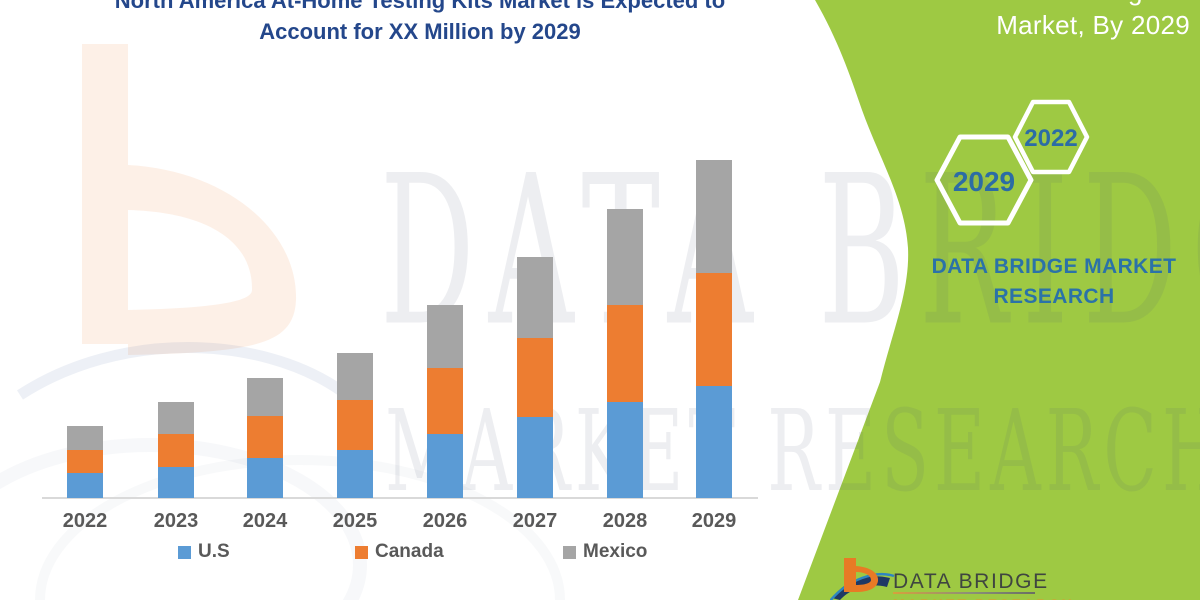 This screenshot has width=1200, height=600. I want to click on bar-segment-2027-us, so click(535, 457).